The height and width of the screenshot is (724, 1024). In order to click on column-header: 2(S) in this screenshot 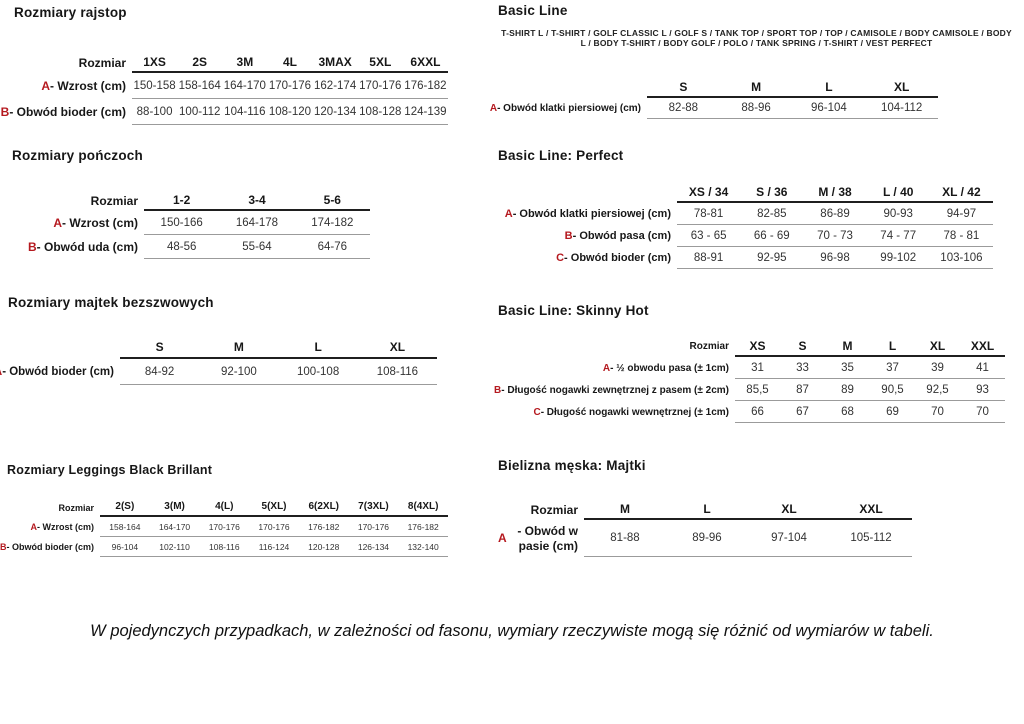, I will do `click(125, 506)`.